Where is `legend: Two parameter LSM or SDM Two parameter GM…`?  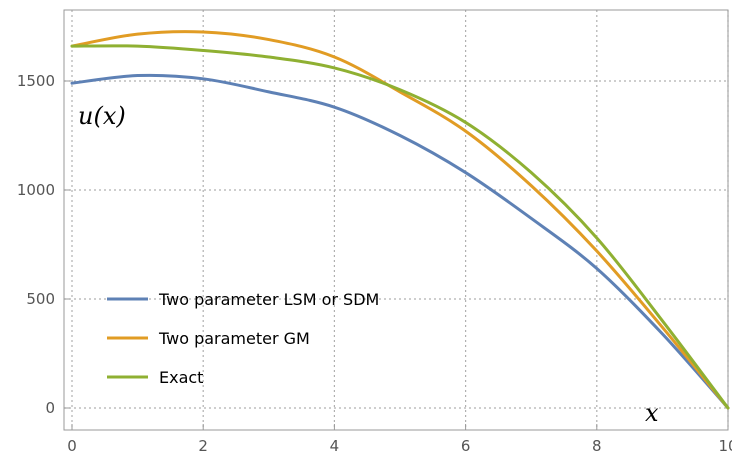
legend: Two parameter LSM or SDM Two parameter GM… is located at coordinates (243, 338).